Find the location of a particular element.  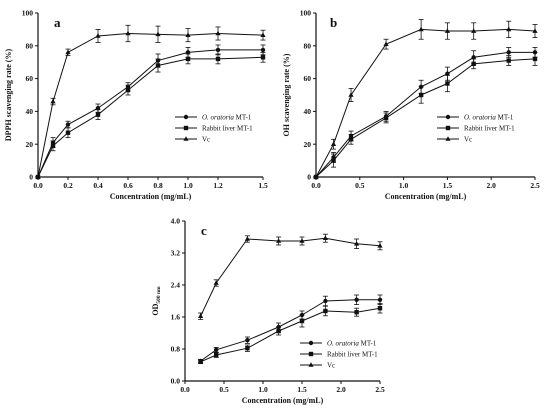

x-tick-label: 0.2 is located at coordinates (68, 185).